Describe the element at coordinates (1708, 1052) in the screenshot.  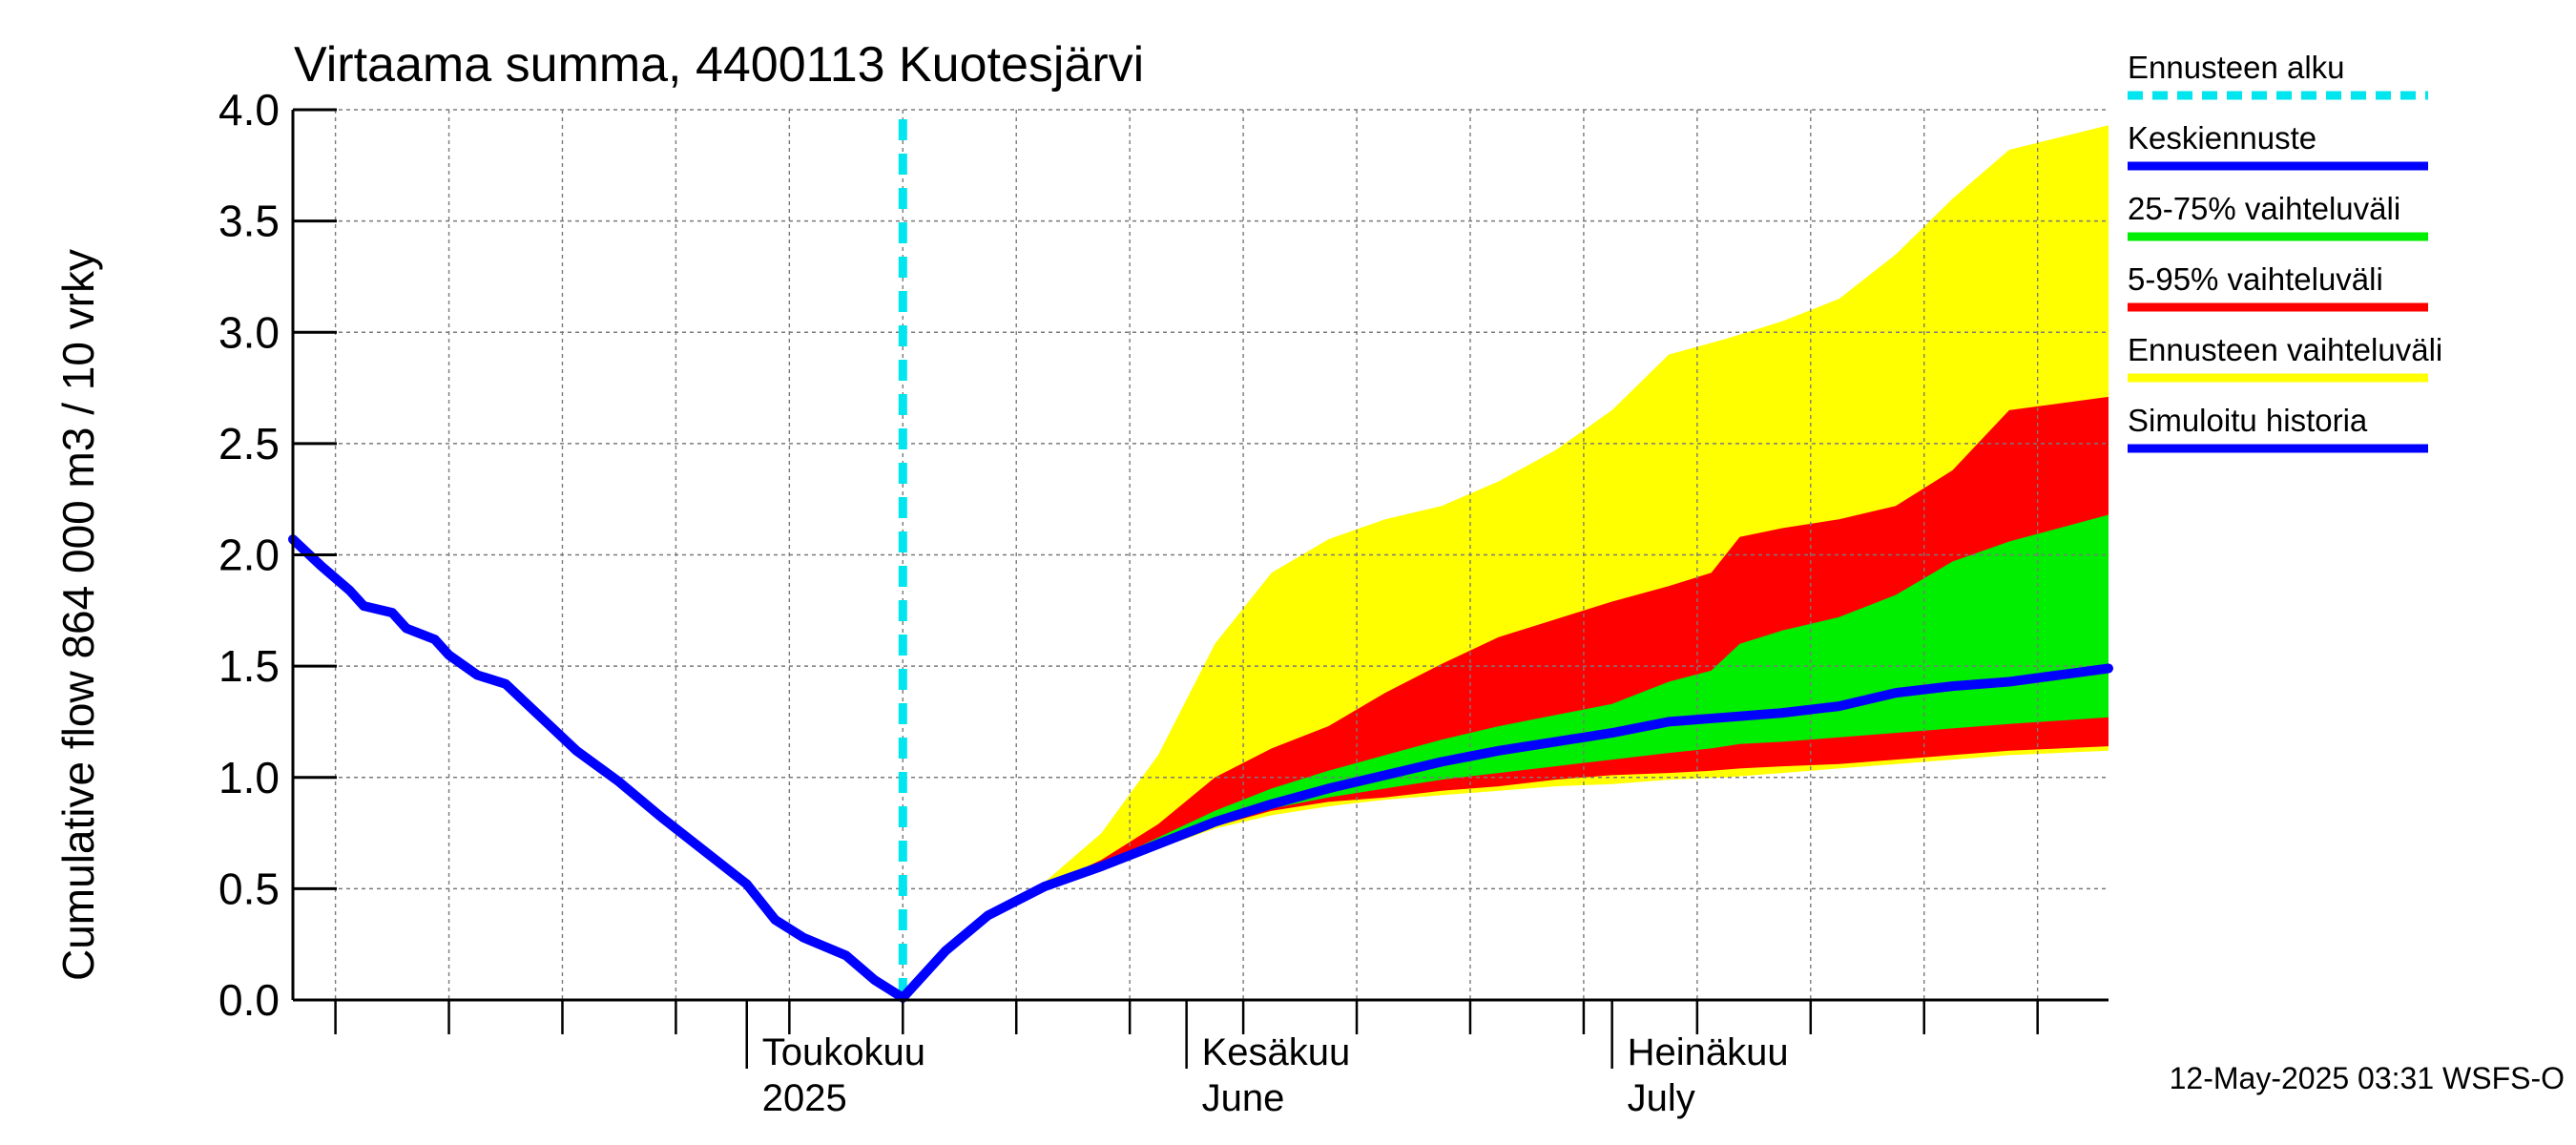
I see `x-month-label: Heinäkuu` at that location.